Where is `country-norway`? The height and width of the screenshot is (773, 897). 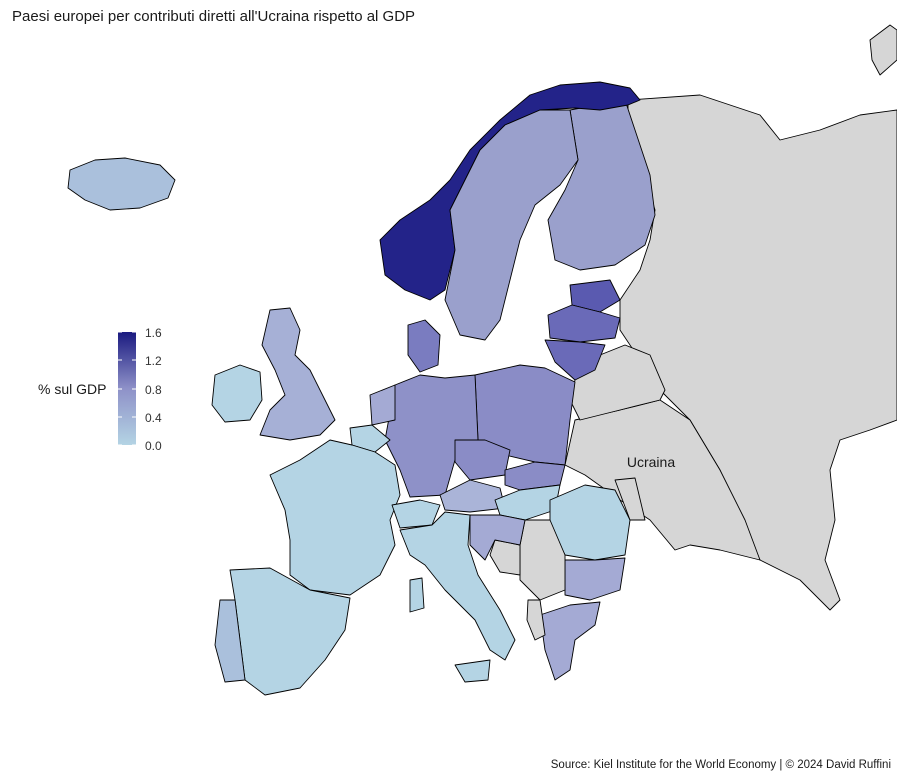
country-norway is located at coordinates (510, 191).